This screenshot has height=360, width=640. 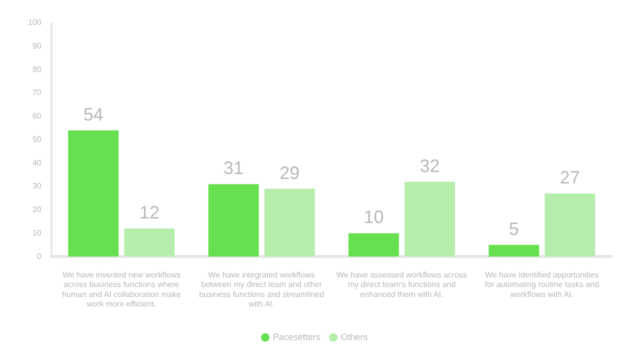 I want to click on data-label: 32, so click(x=430, y=166).